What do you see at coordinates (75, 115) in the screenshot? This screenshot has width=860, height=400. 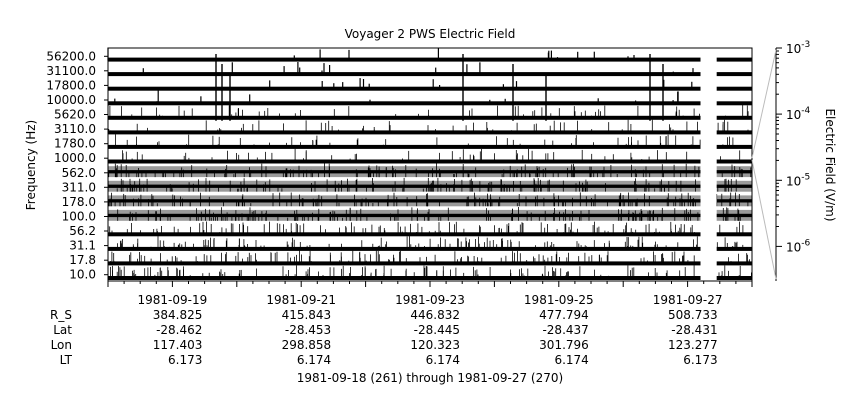 I see `frequency-tick-label: 5620.0` at bounding box center [75, 115].